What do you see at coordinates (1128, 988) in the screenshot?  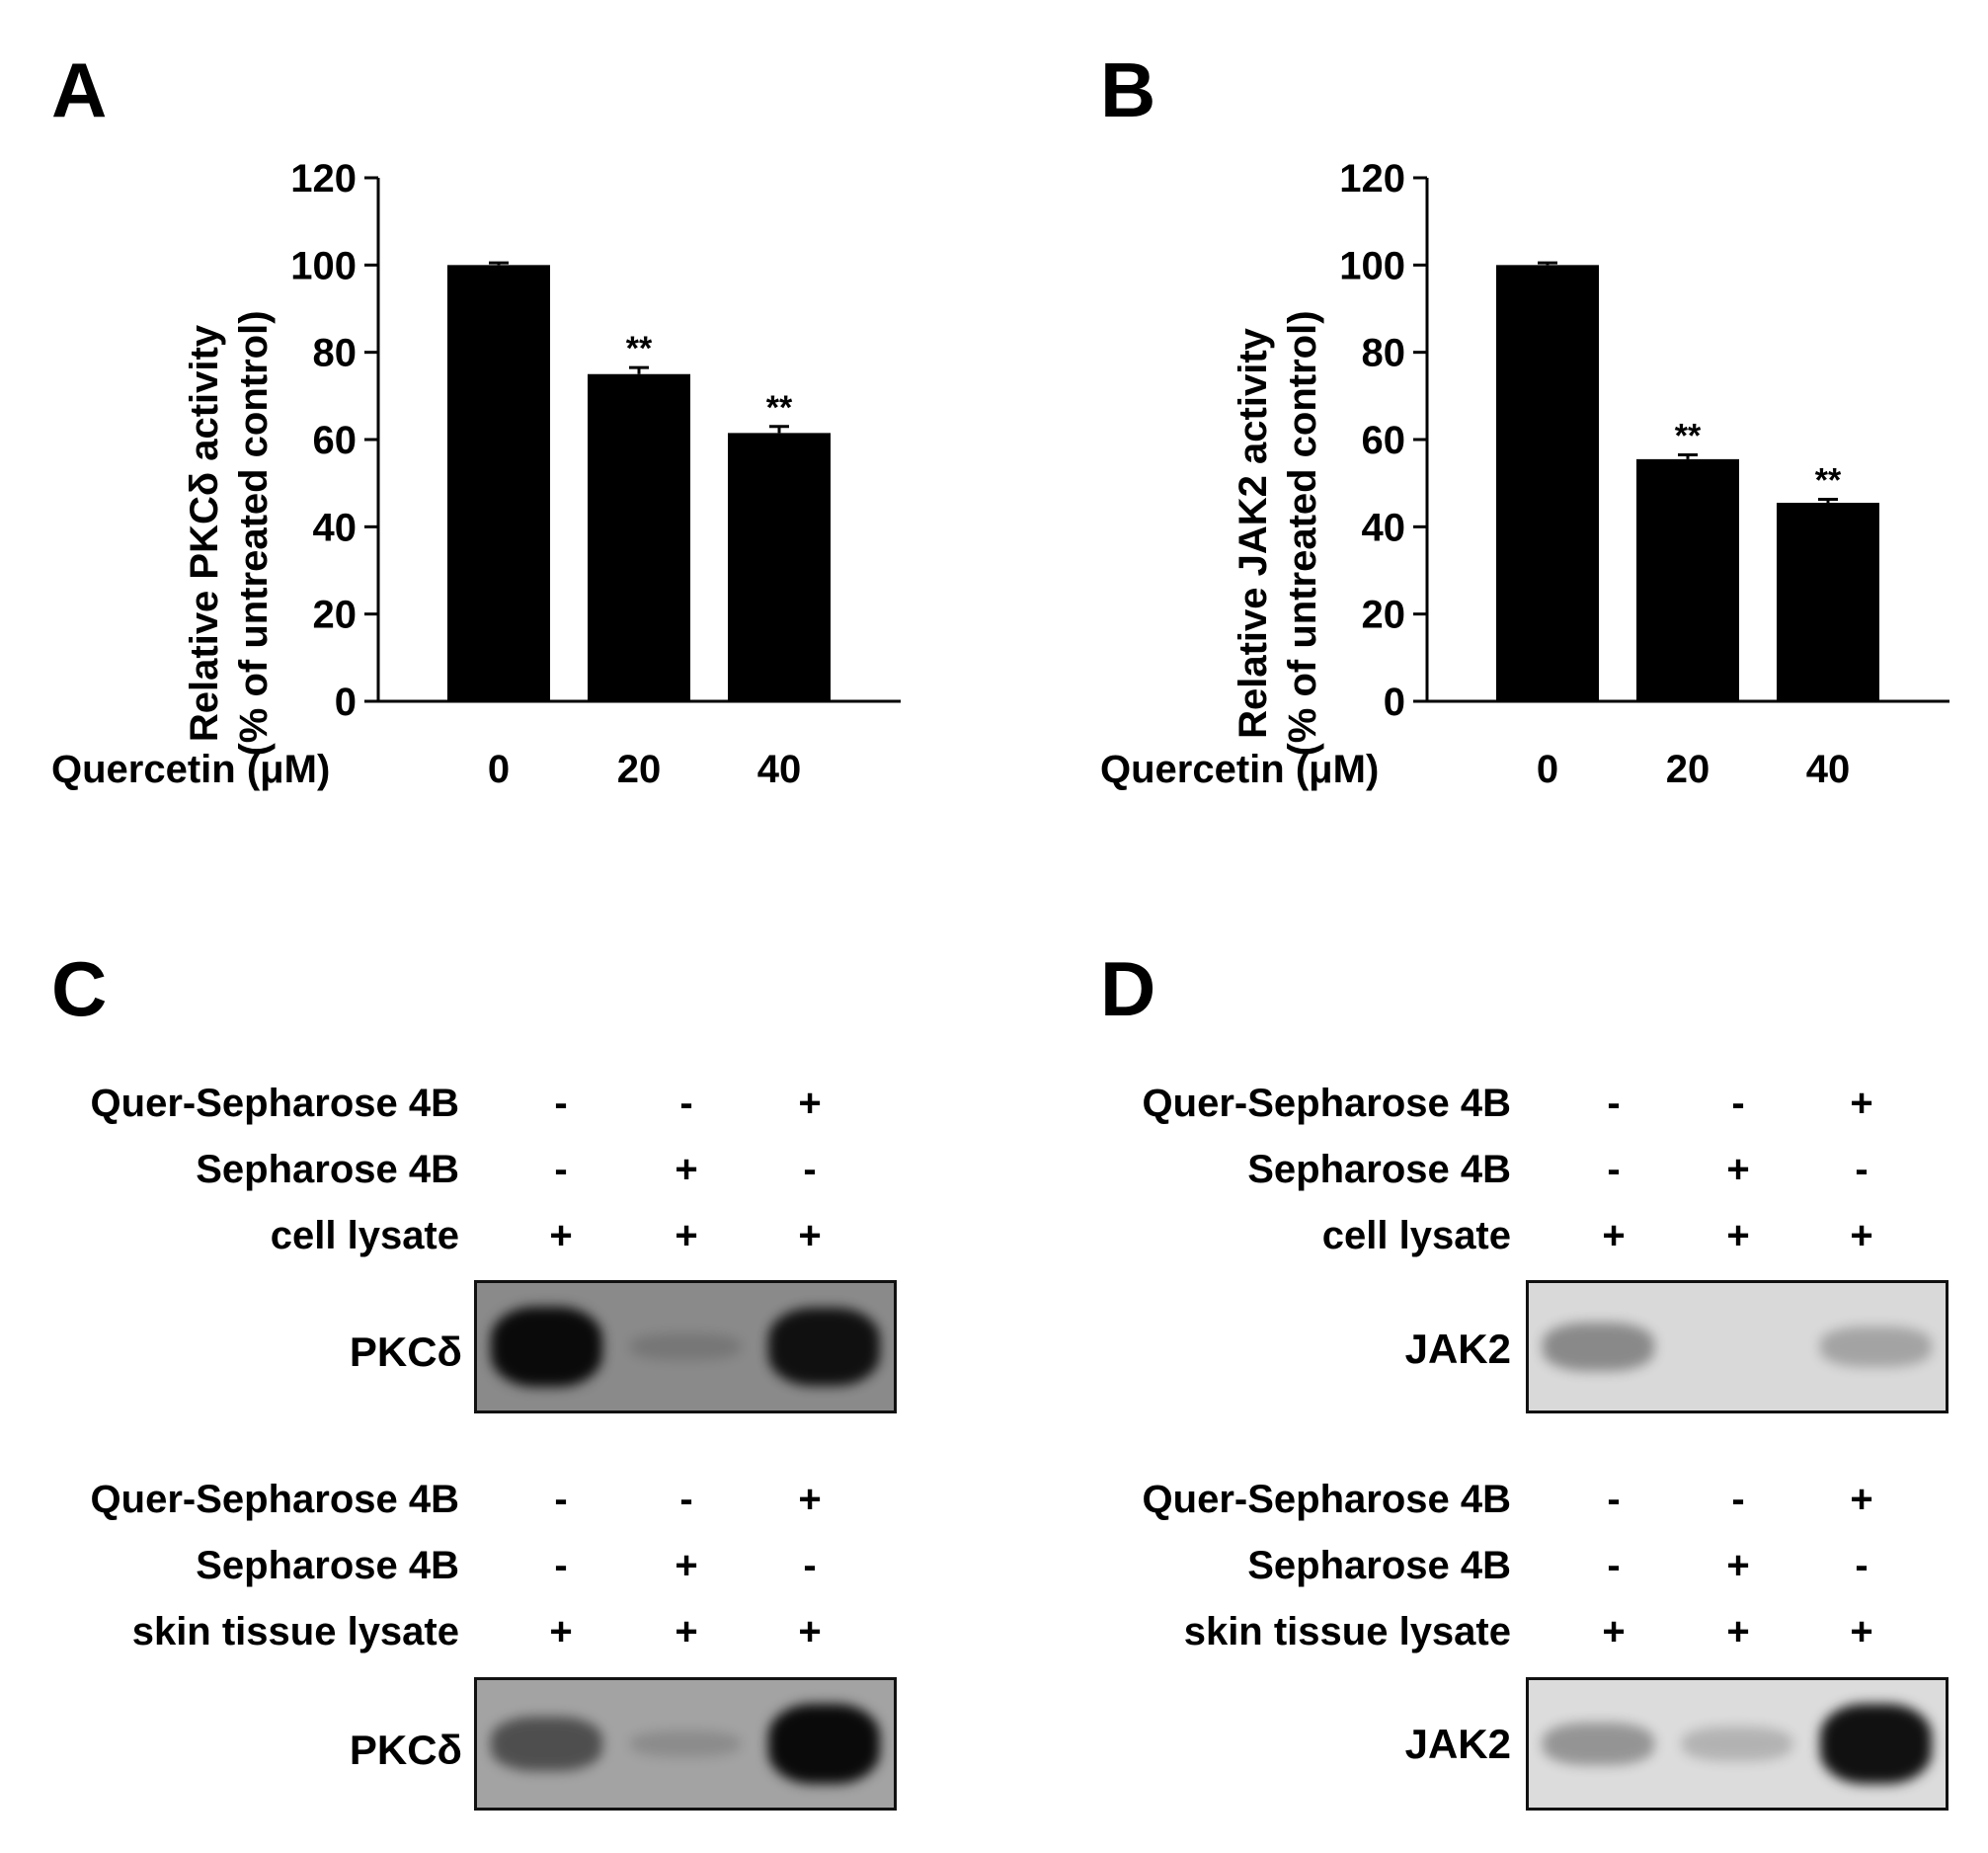 I see `panel-label-d: D` at bounding box center [1128, 988].